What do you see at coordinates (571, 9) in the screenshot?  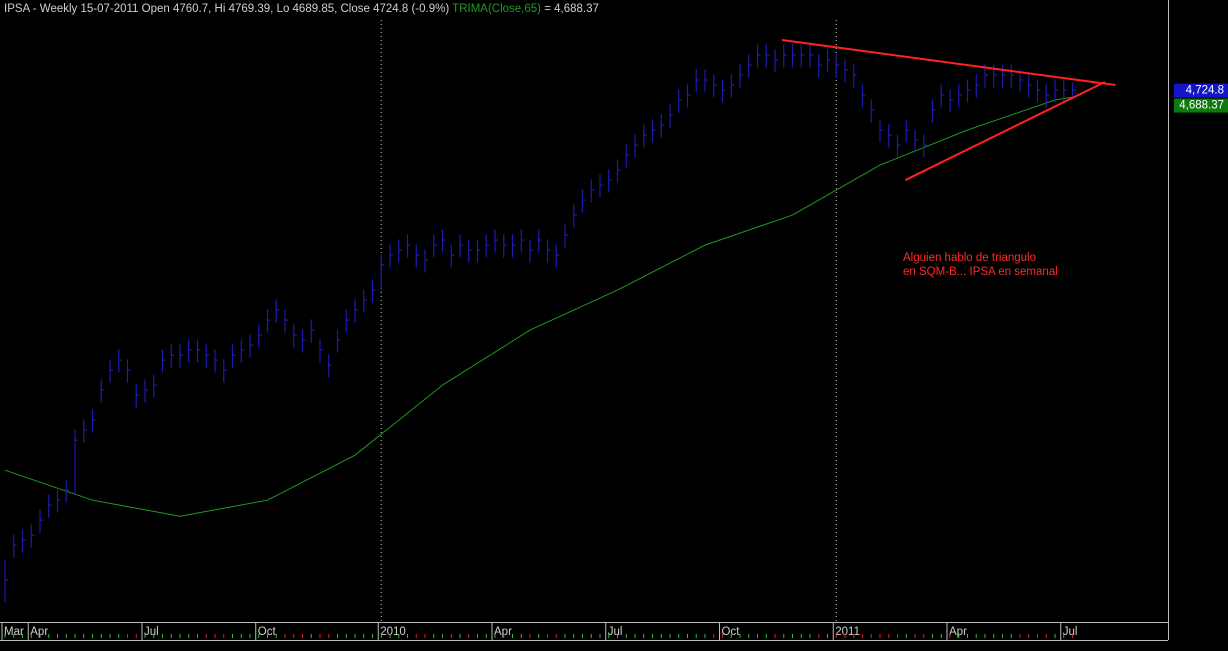 I see `trima-value: = 4,688.37` at bounding box center [571, 9].